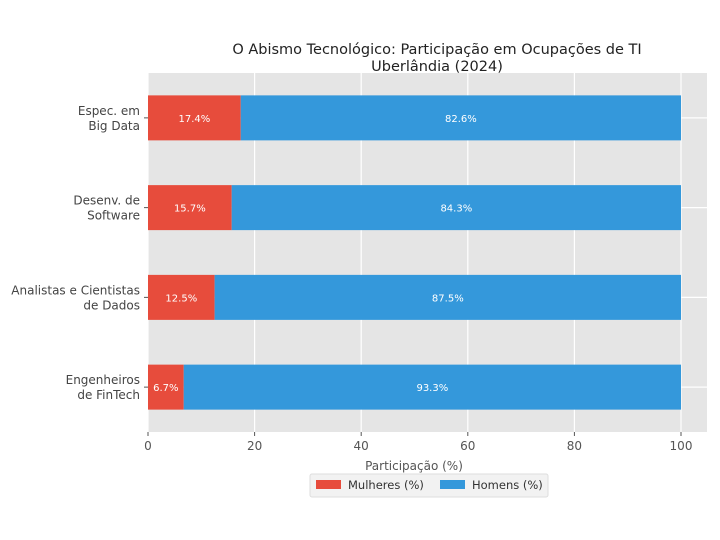 This screenshot has width=720, height=540. Describe the element at coordinates (574, 446) in the screenshot. I see `x-tick-label: 80` at that location.